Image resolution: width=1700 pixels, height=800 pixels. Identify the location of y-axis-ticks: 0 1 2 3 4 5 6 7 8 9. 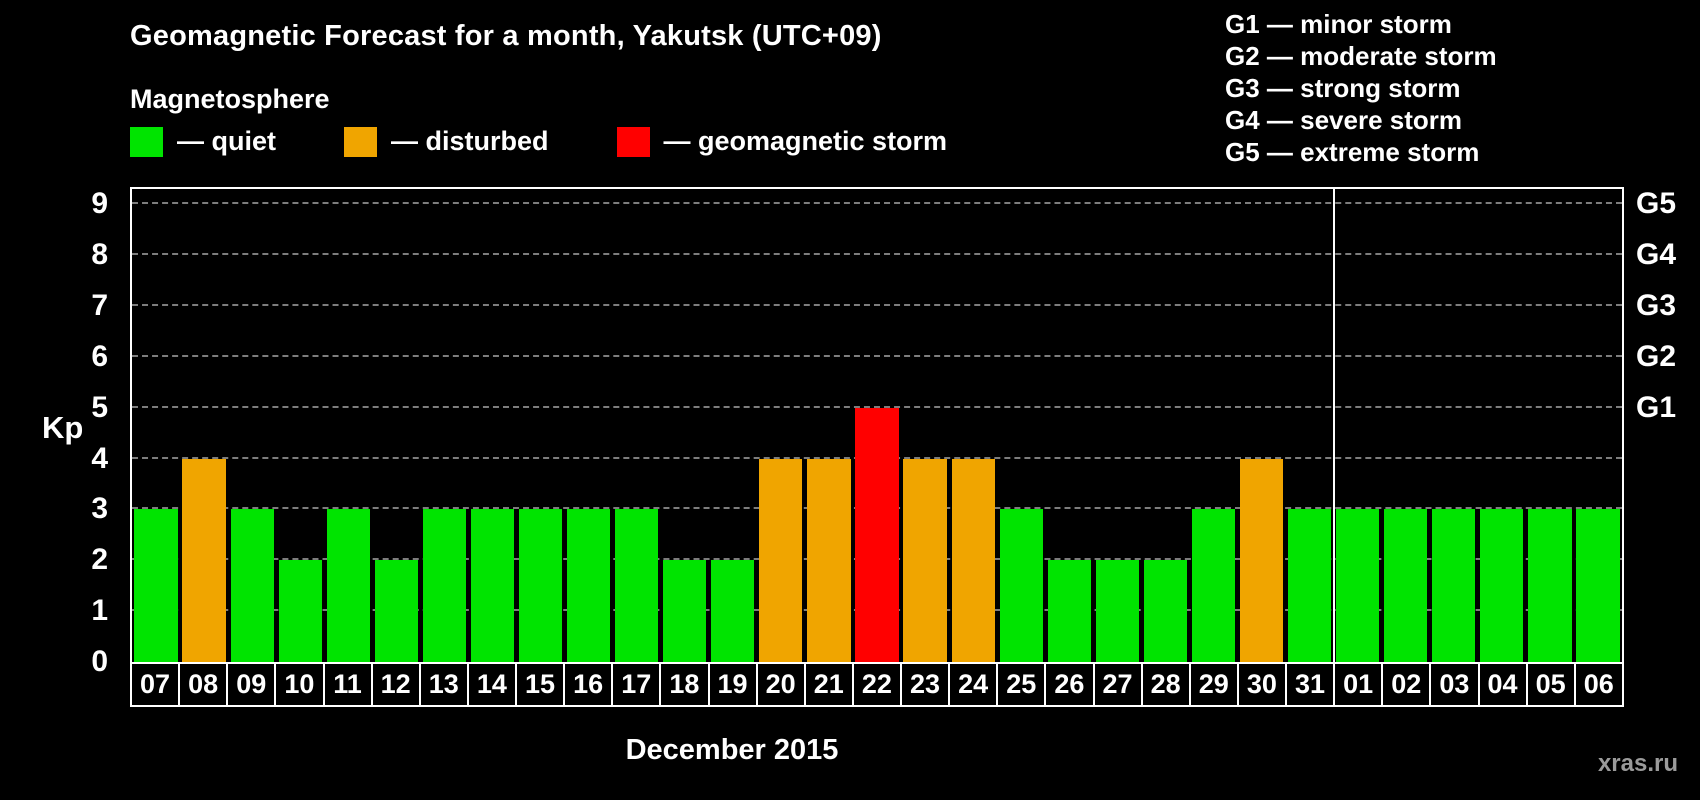
(59, 432).